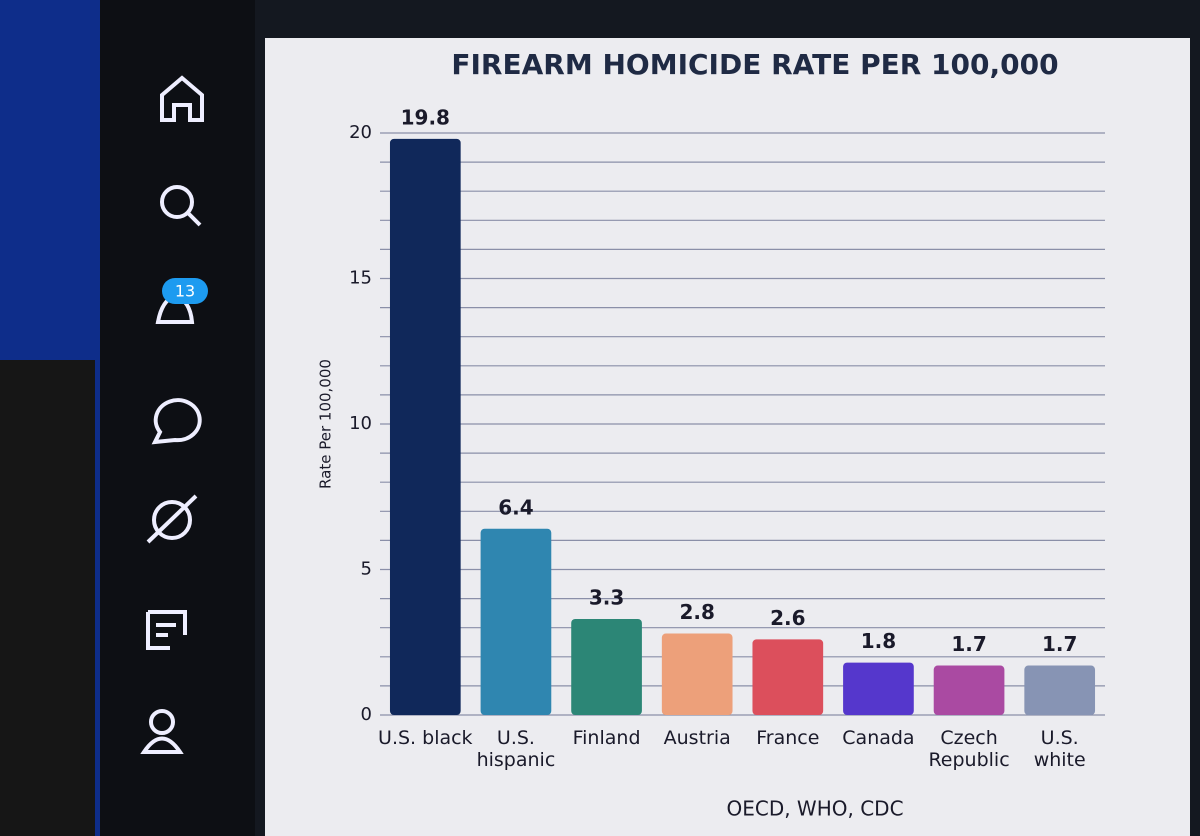 The height and width of the screenshot is (836, 1200). What do you see at coordinates (969, 749) in the screenshot?
I see `x-tick-label: Czech Republic` at bounding box center [969, 749].